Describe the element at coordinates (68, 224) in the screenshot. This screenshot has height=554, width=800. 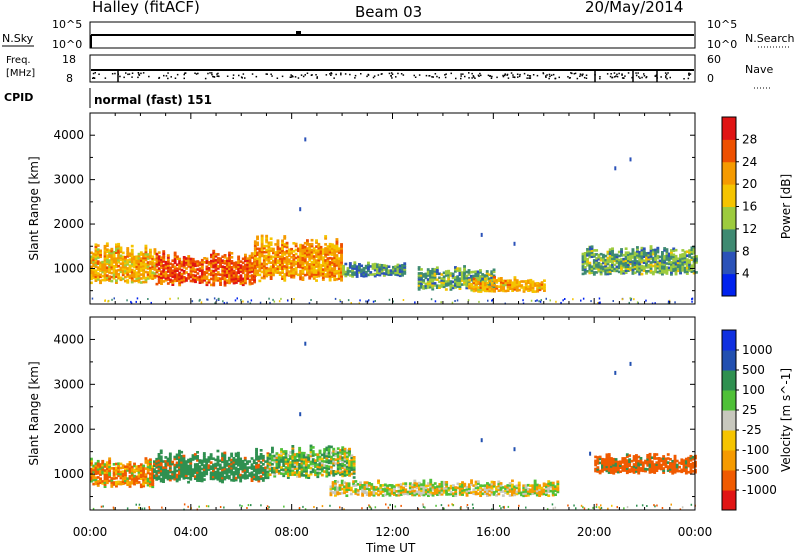
I see `y-tick-label: 2000` at that location.